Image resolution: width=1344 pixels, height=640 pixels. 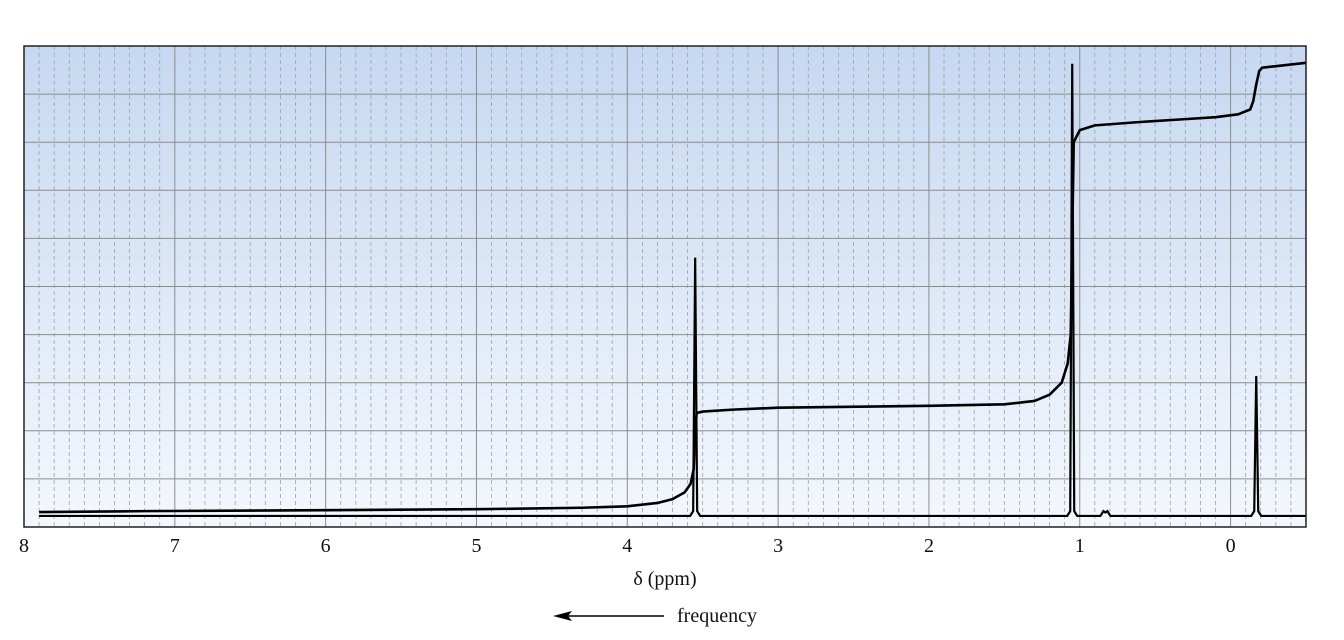 I want to click on x-ticks: 8 7 6 5 4 3 2 1 0, so click(x=627, y=546).